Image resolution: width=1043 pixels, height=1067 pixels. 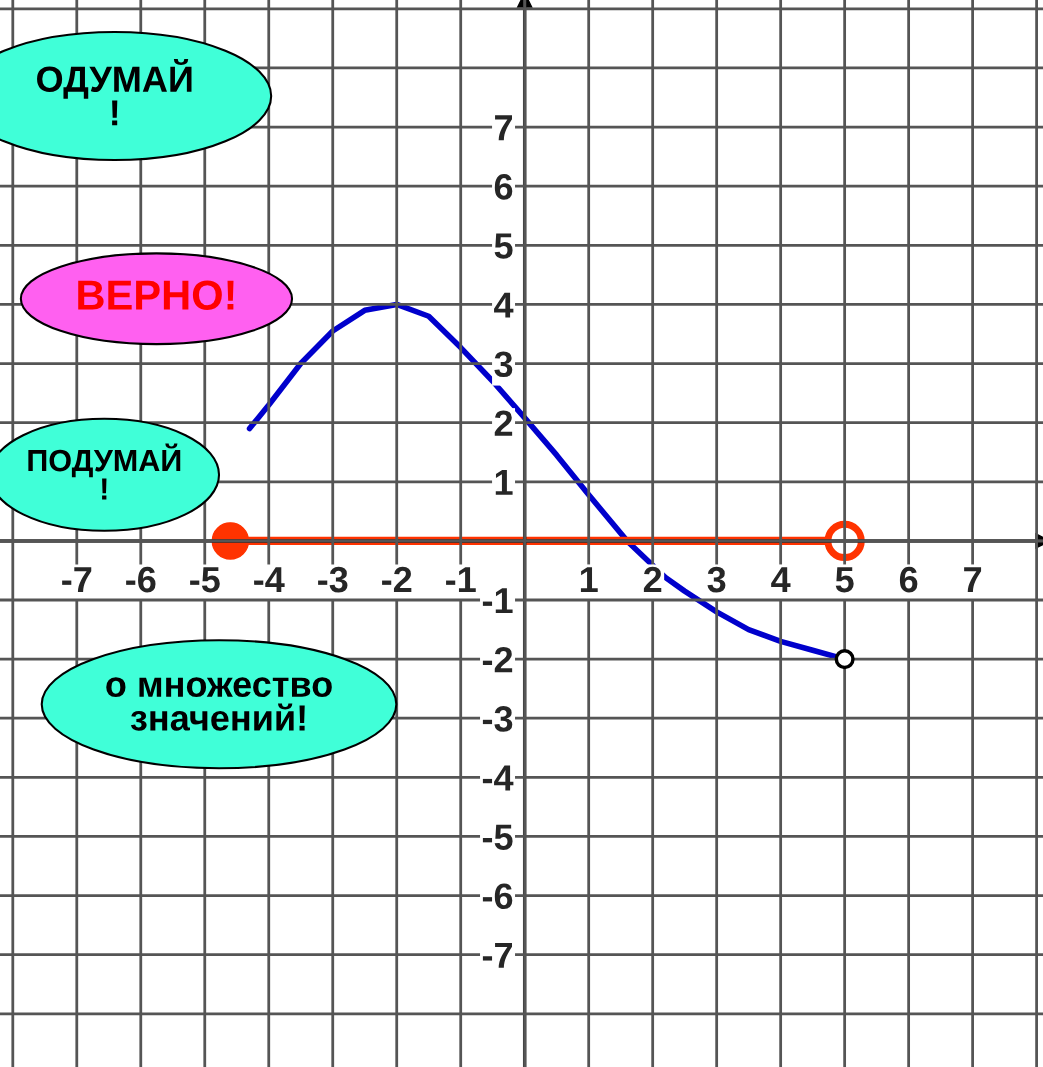 I want to click on y-tick-label: -4, so click(x=498, y=778).